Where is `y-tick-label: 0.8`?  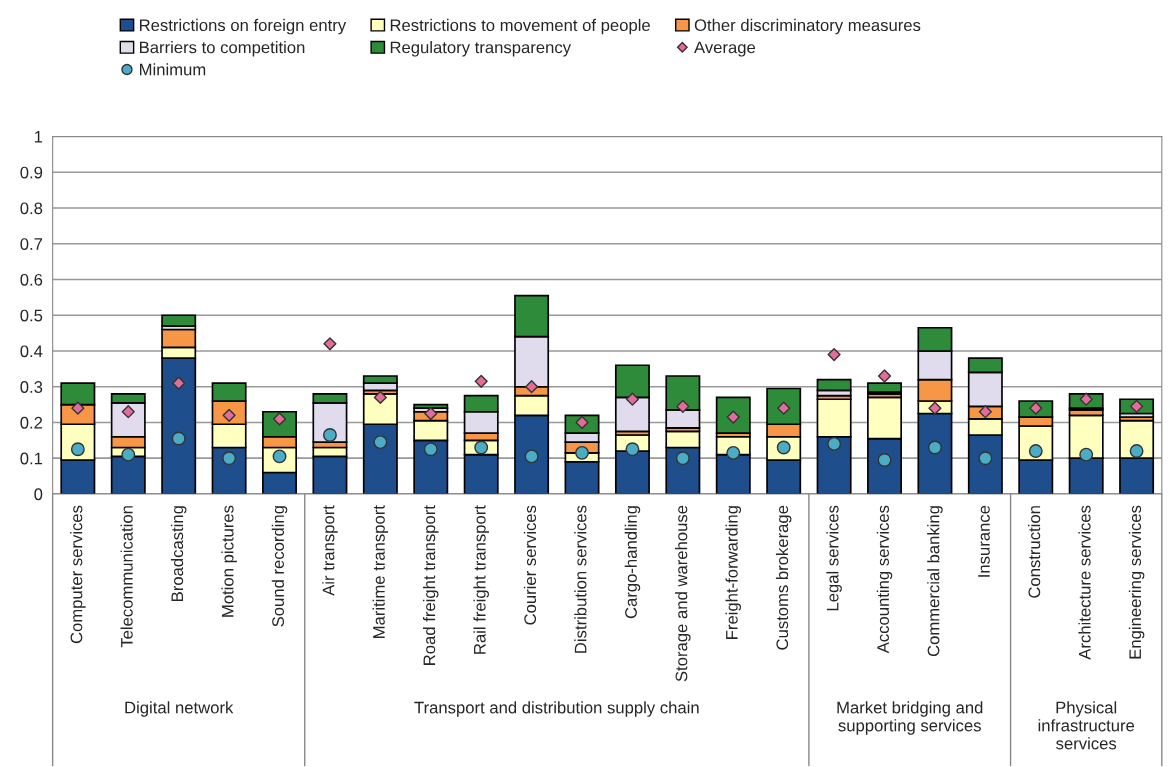
y-tick-label: 0.8 is located at coordinates (31, 208).